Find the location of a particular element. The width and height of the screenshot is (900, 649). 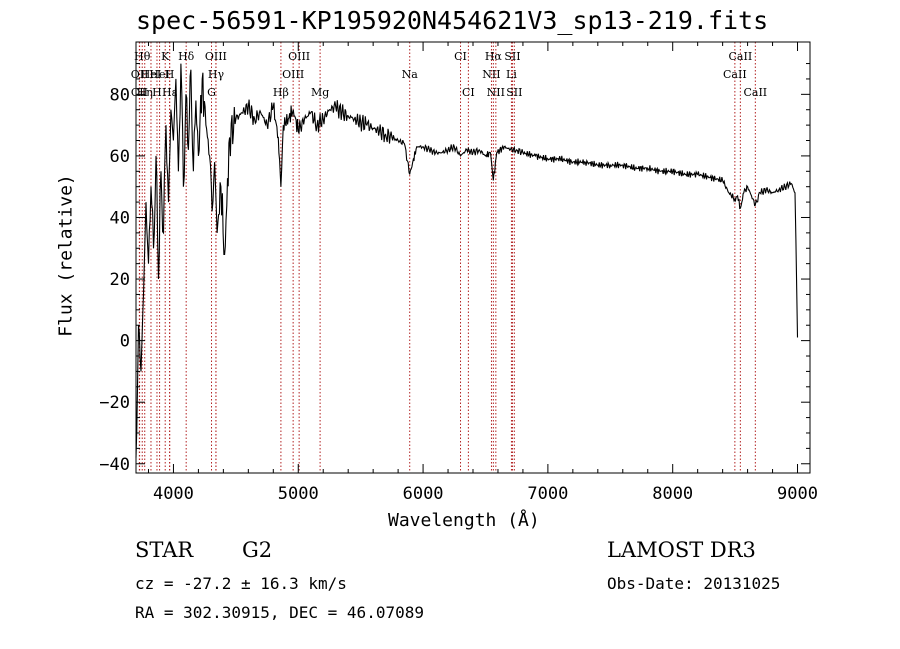

line-marker-label-27: CaII is located at coordinates (735, 74).